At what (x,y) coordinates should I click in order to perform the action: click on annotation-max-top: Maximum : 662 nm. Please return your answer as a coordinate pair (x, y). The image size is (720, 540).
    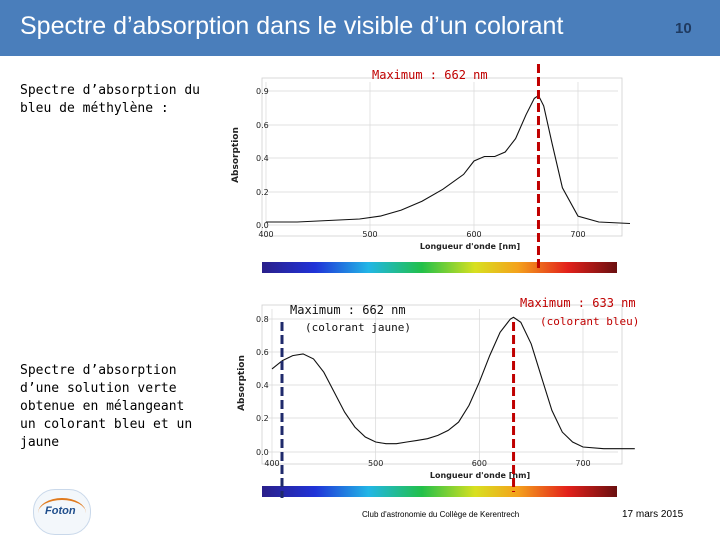
    Looking at the image, I should click on (430, 75).